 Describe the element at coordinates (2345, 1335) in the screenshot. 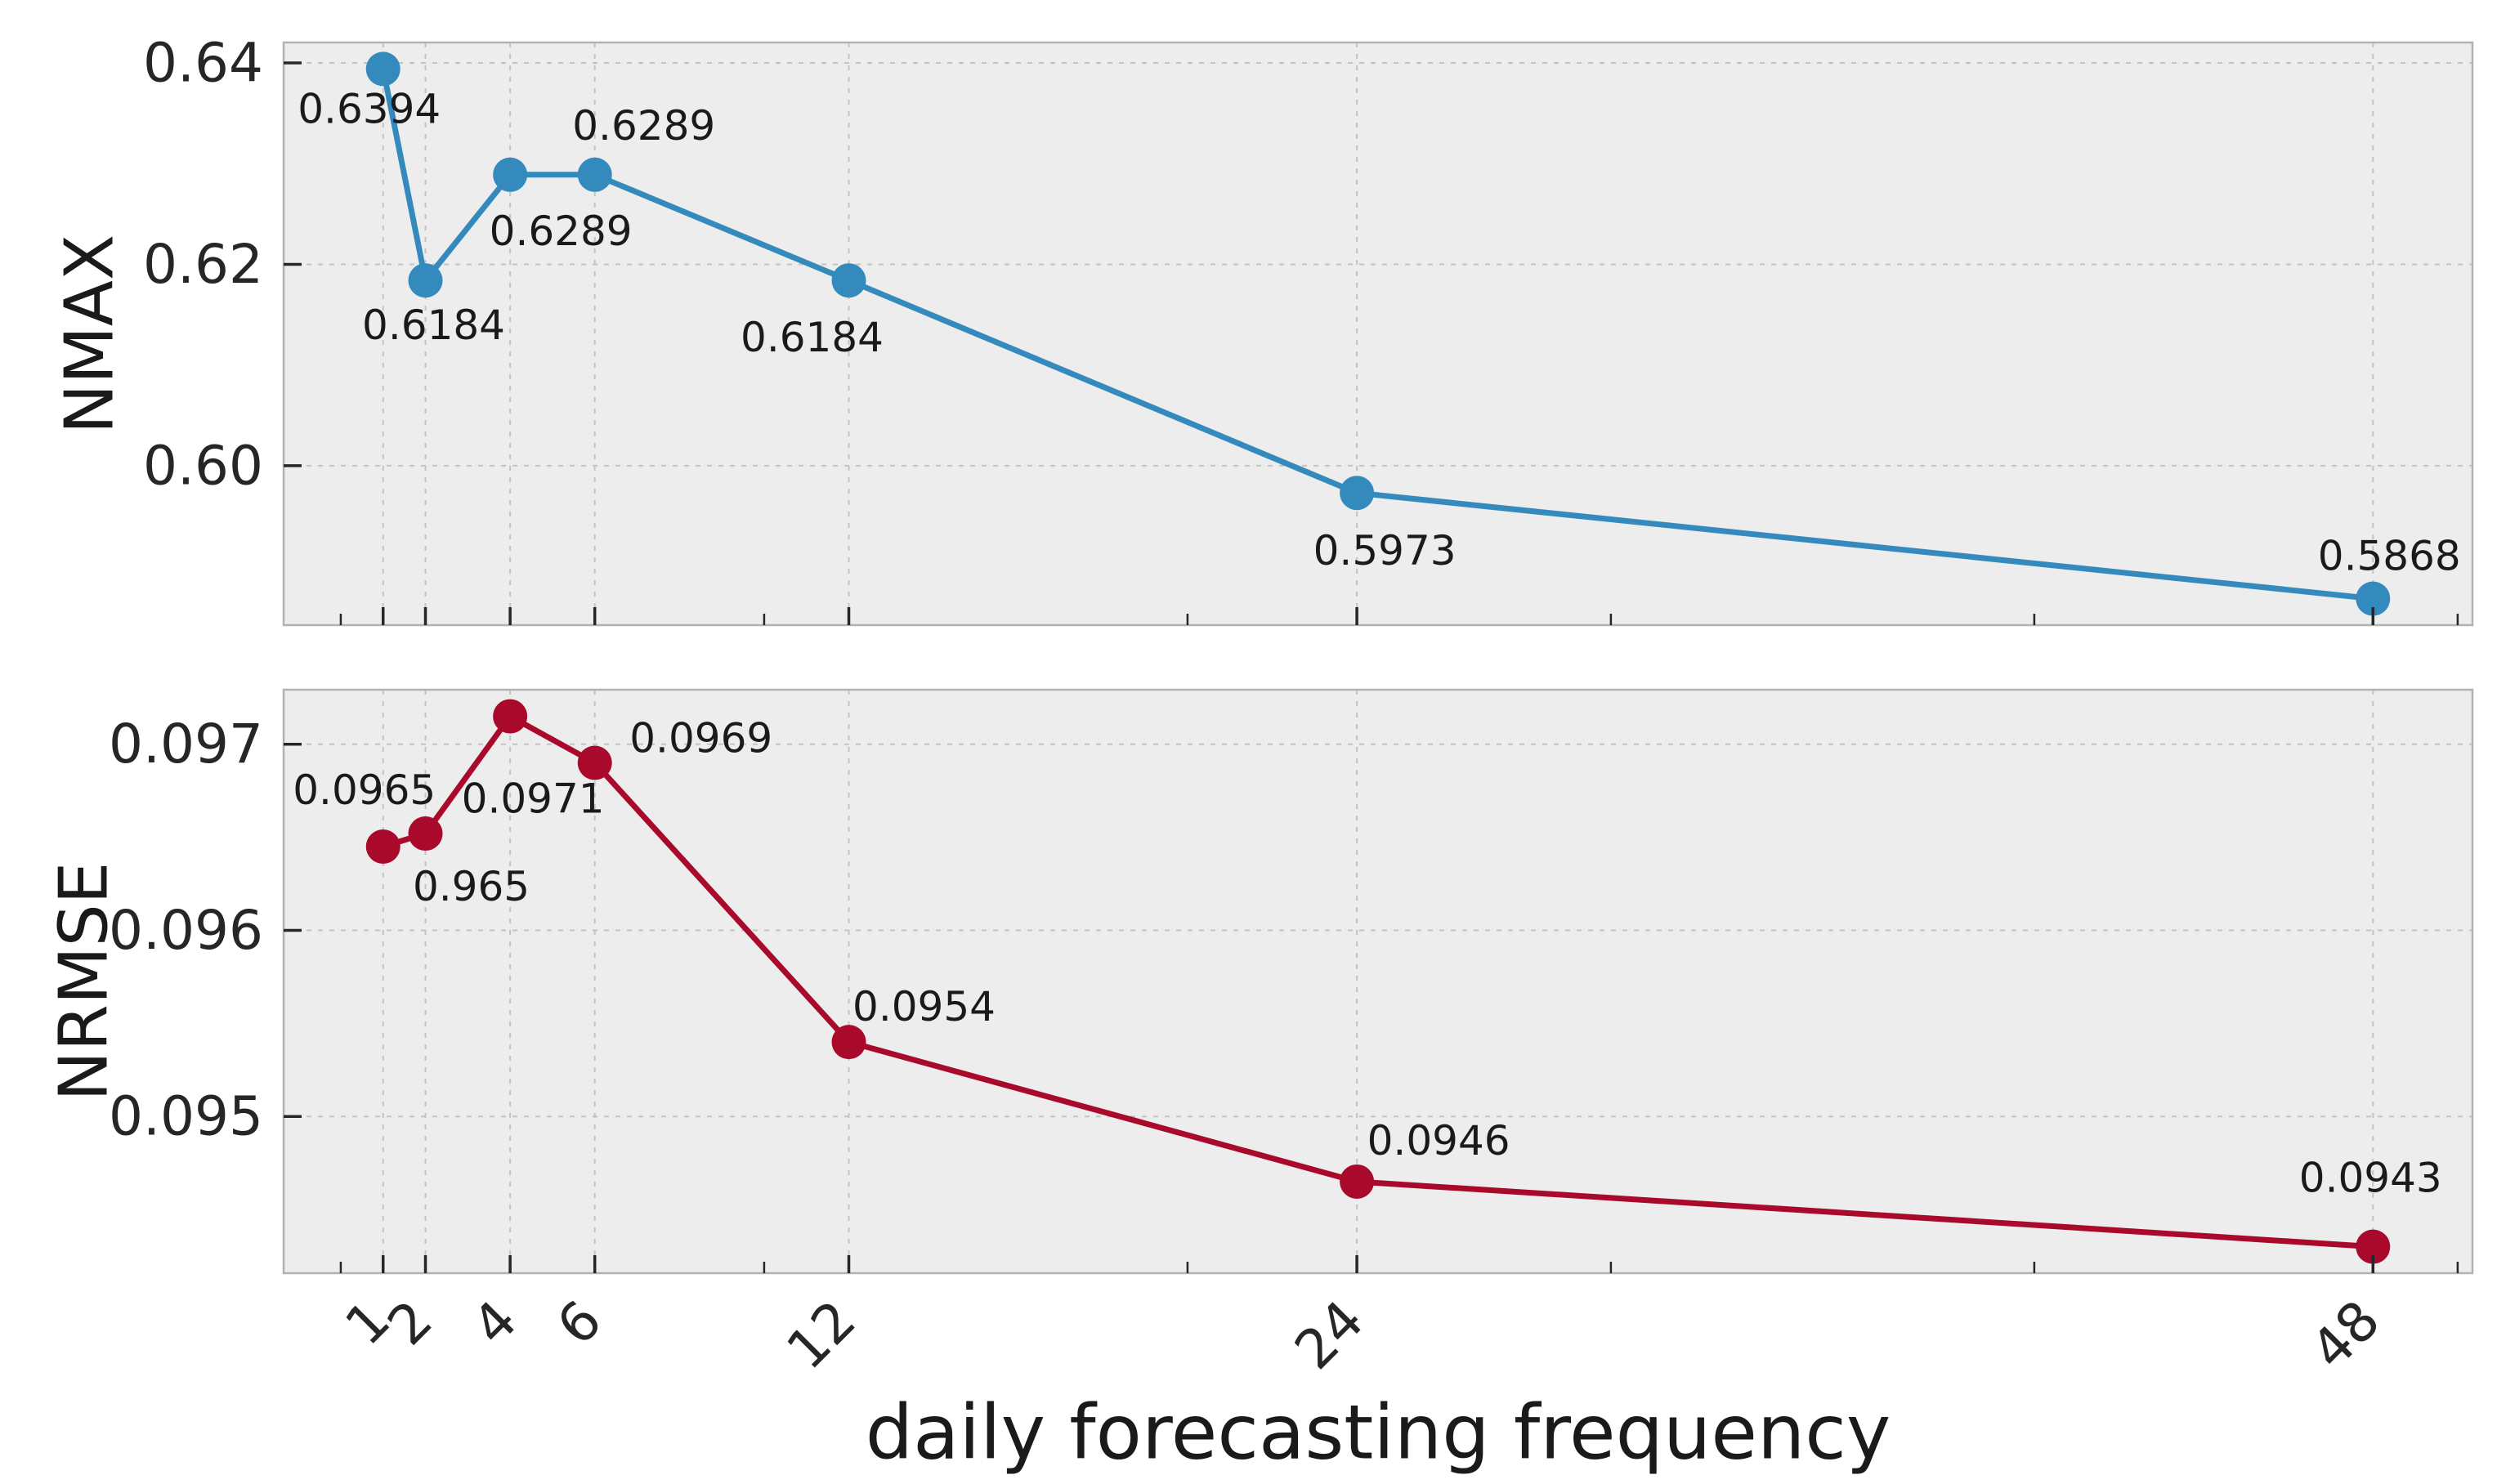

I see `x-tick-label: 48` at that location.